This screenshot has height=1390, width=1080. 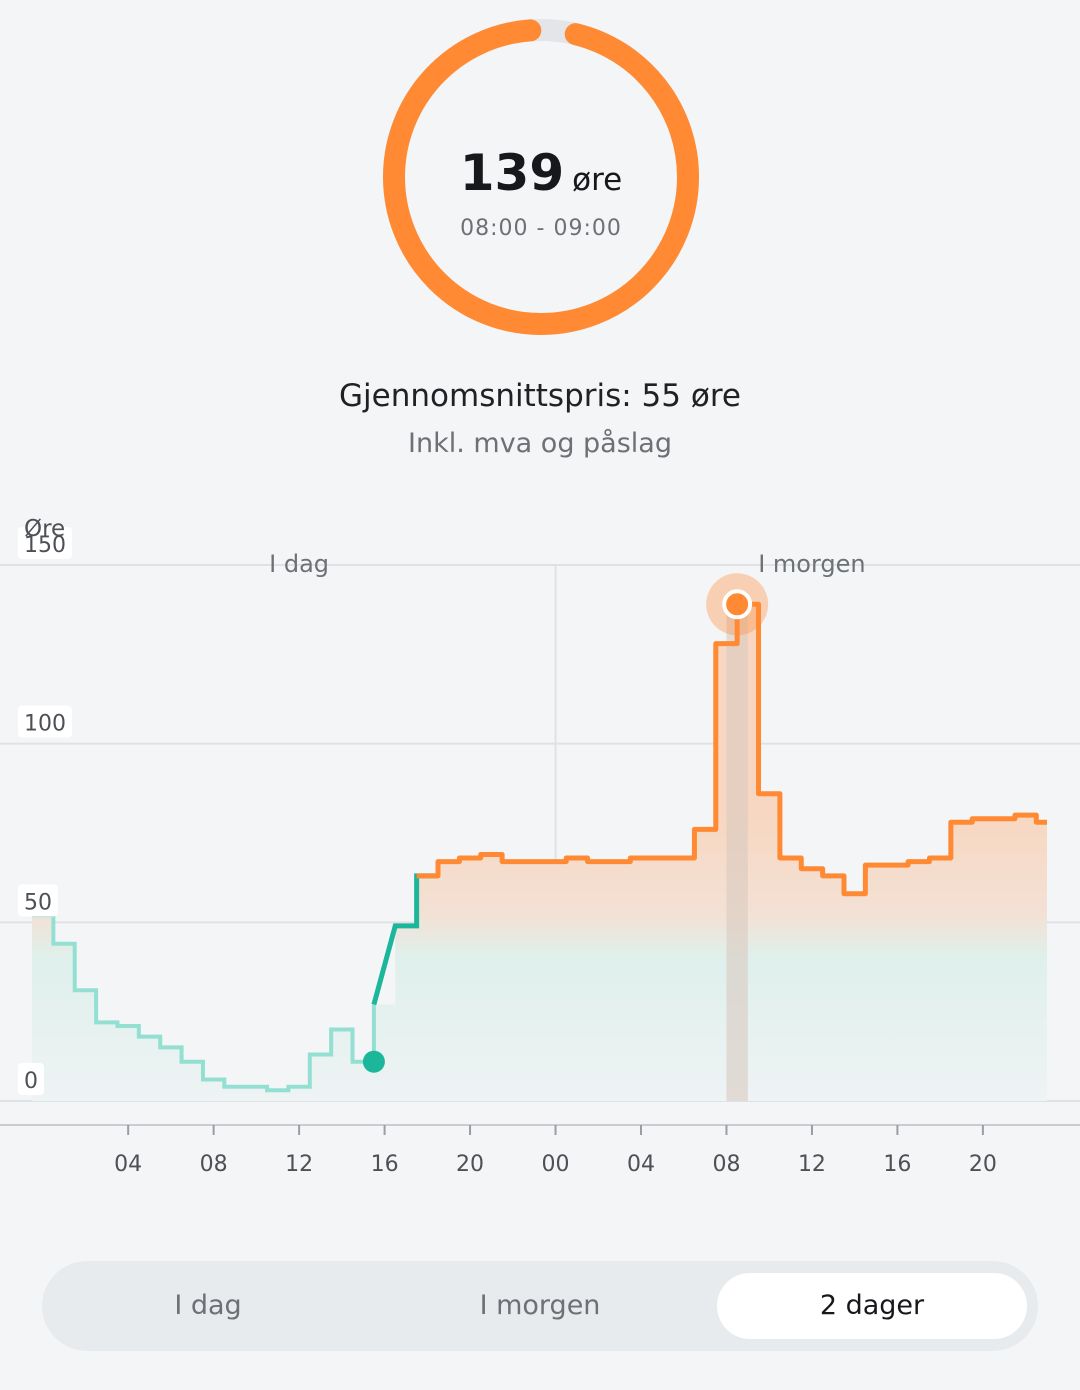 I want to click on gauge-center: 139 øre 08:00 - 09:00, so click(x=541, y=192).